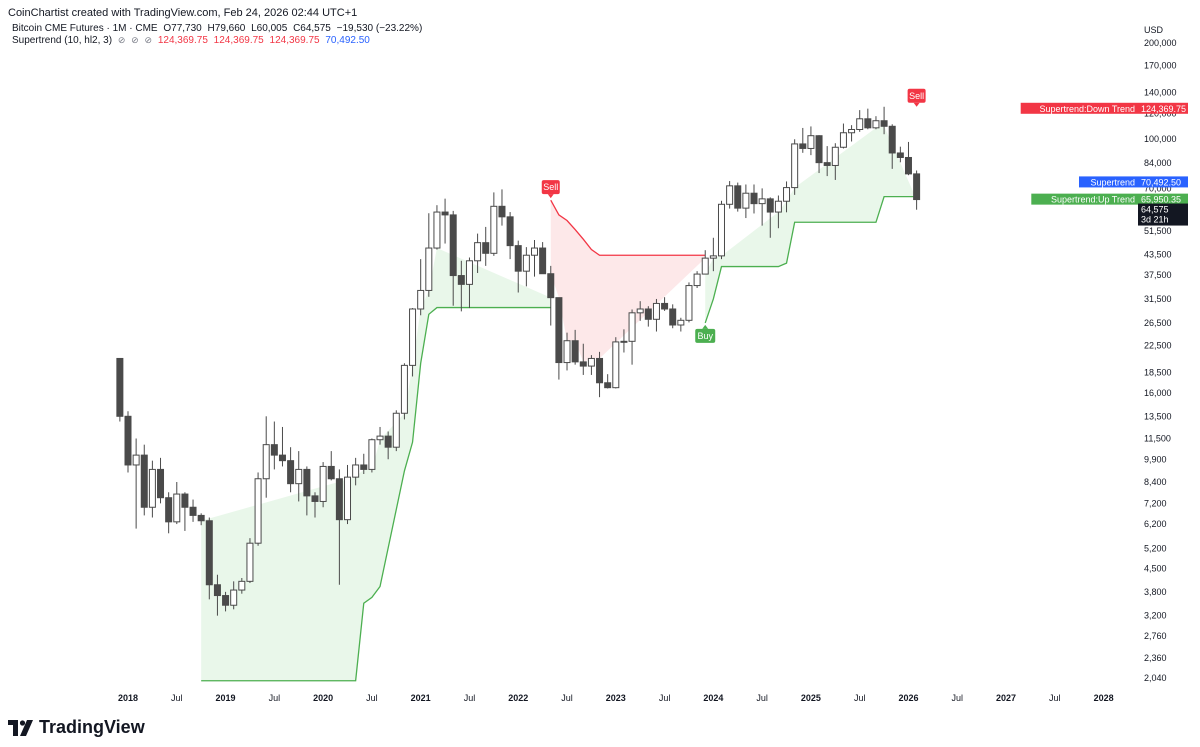 The height and width of the screenshot is (747, 1200). Describe the element at coordinates (628, 281) in the screenshot. I see `down-trend-fill` at that location.